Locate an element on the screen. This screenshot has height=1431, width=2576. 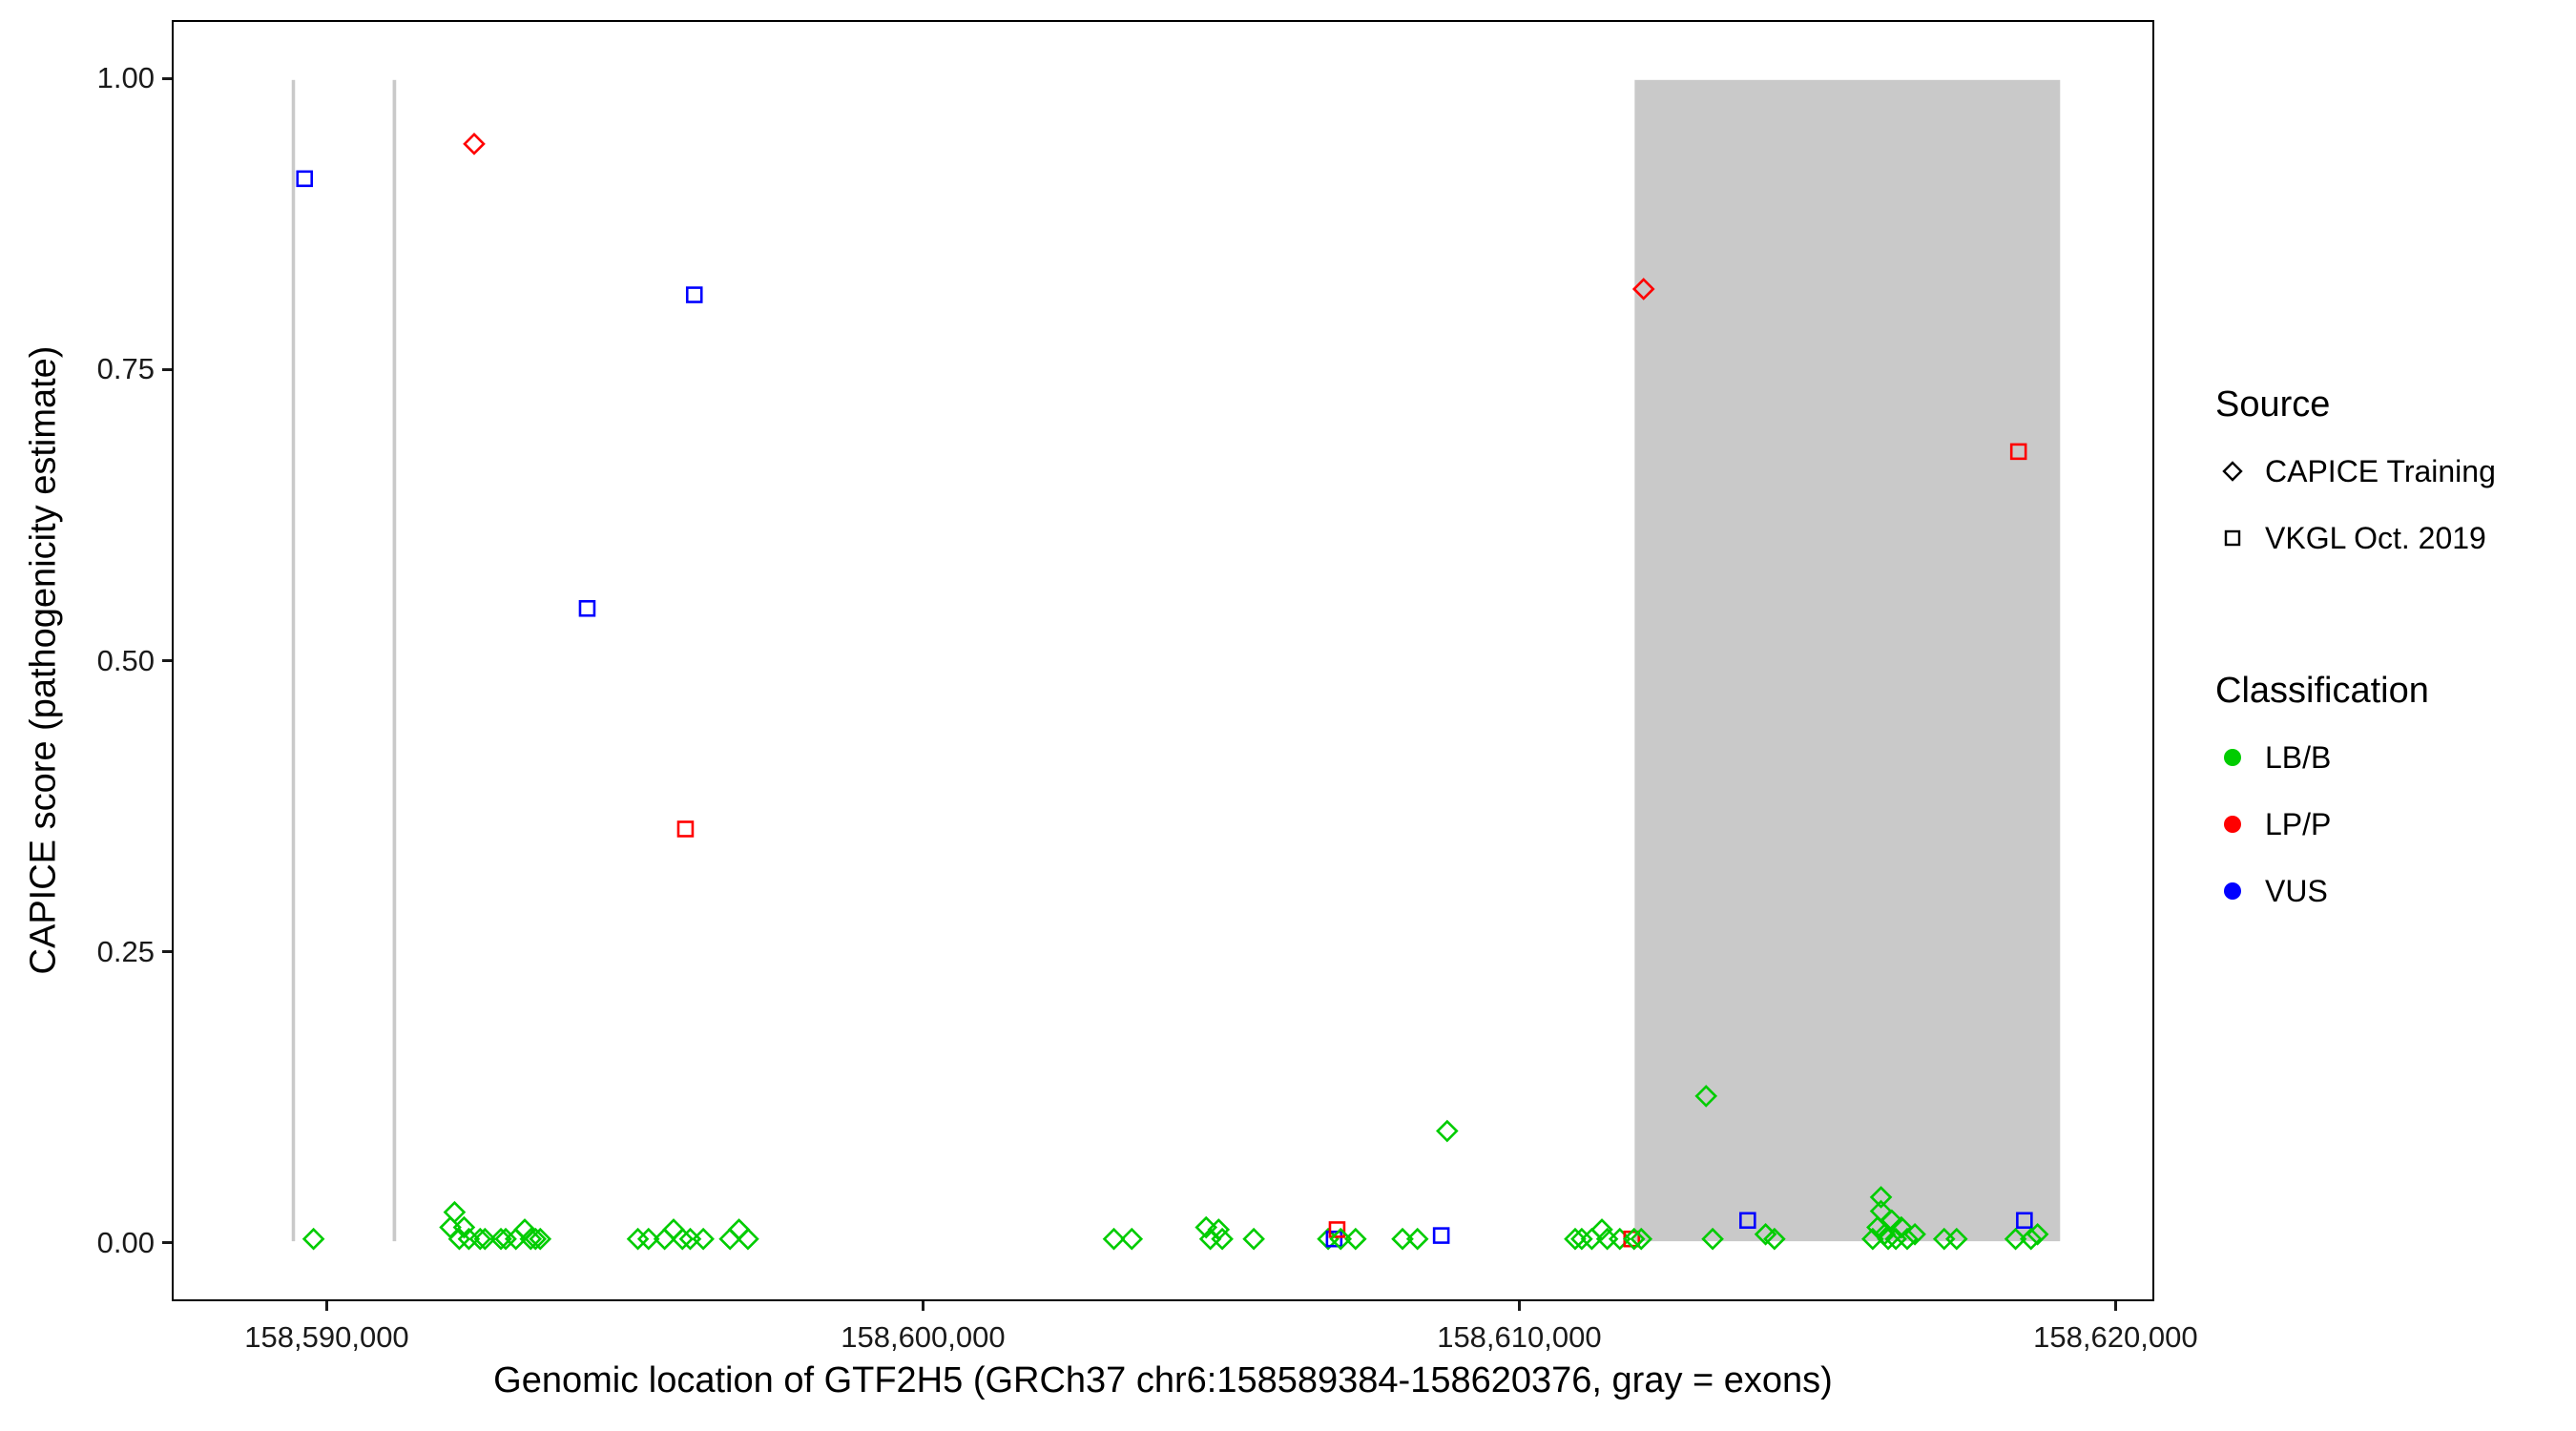
x-tick-label: 158,590,000 is located at coordinates (326, 1337).